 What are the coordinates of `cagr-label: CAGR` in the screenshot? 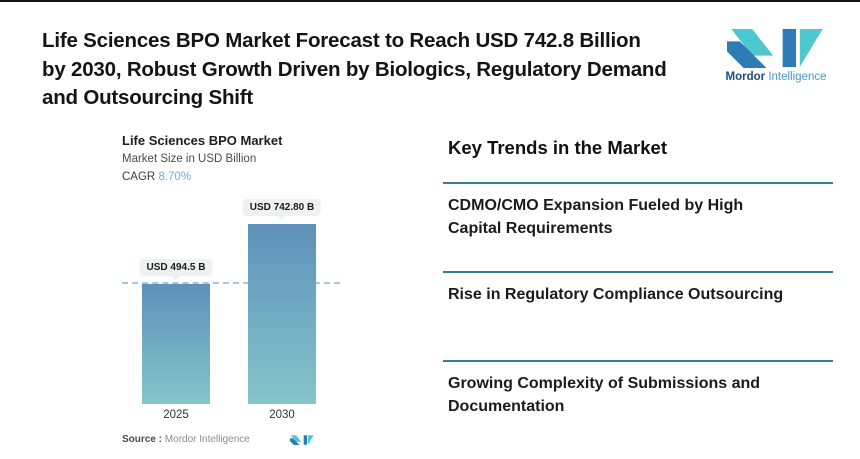 It's located at (139, 177).